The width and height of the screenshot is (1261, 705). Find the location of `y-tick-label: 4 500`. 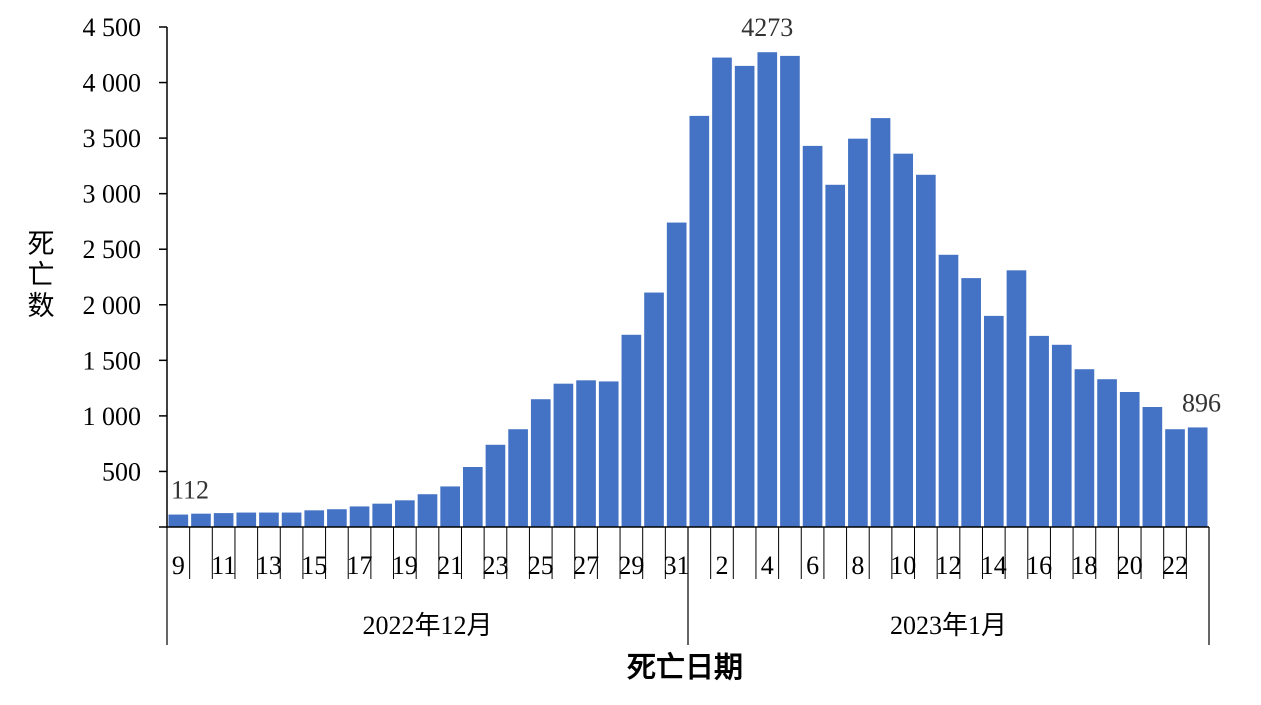

y-tick-label: 4 500 is located at coordinates (112, 27).